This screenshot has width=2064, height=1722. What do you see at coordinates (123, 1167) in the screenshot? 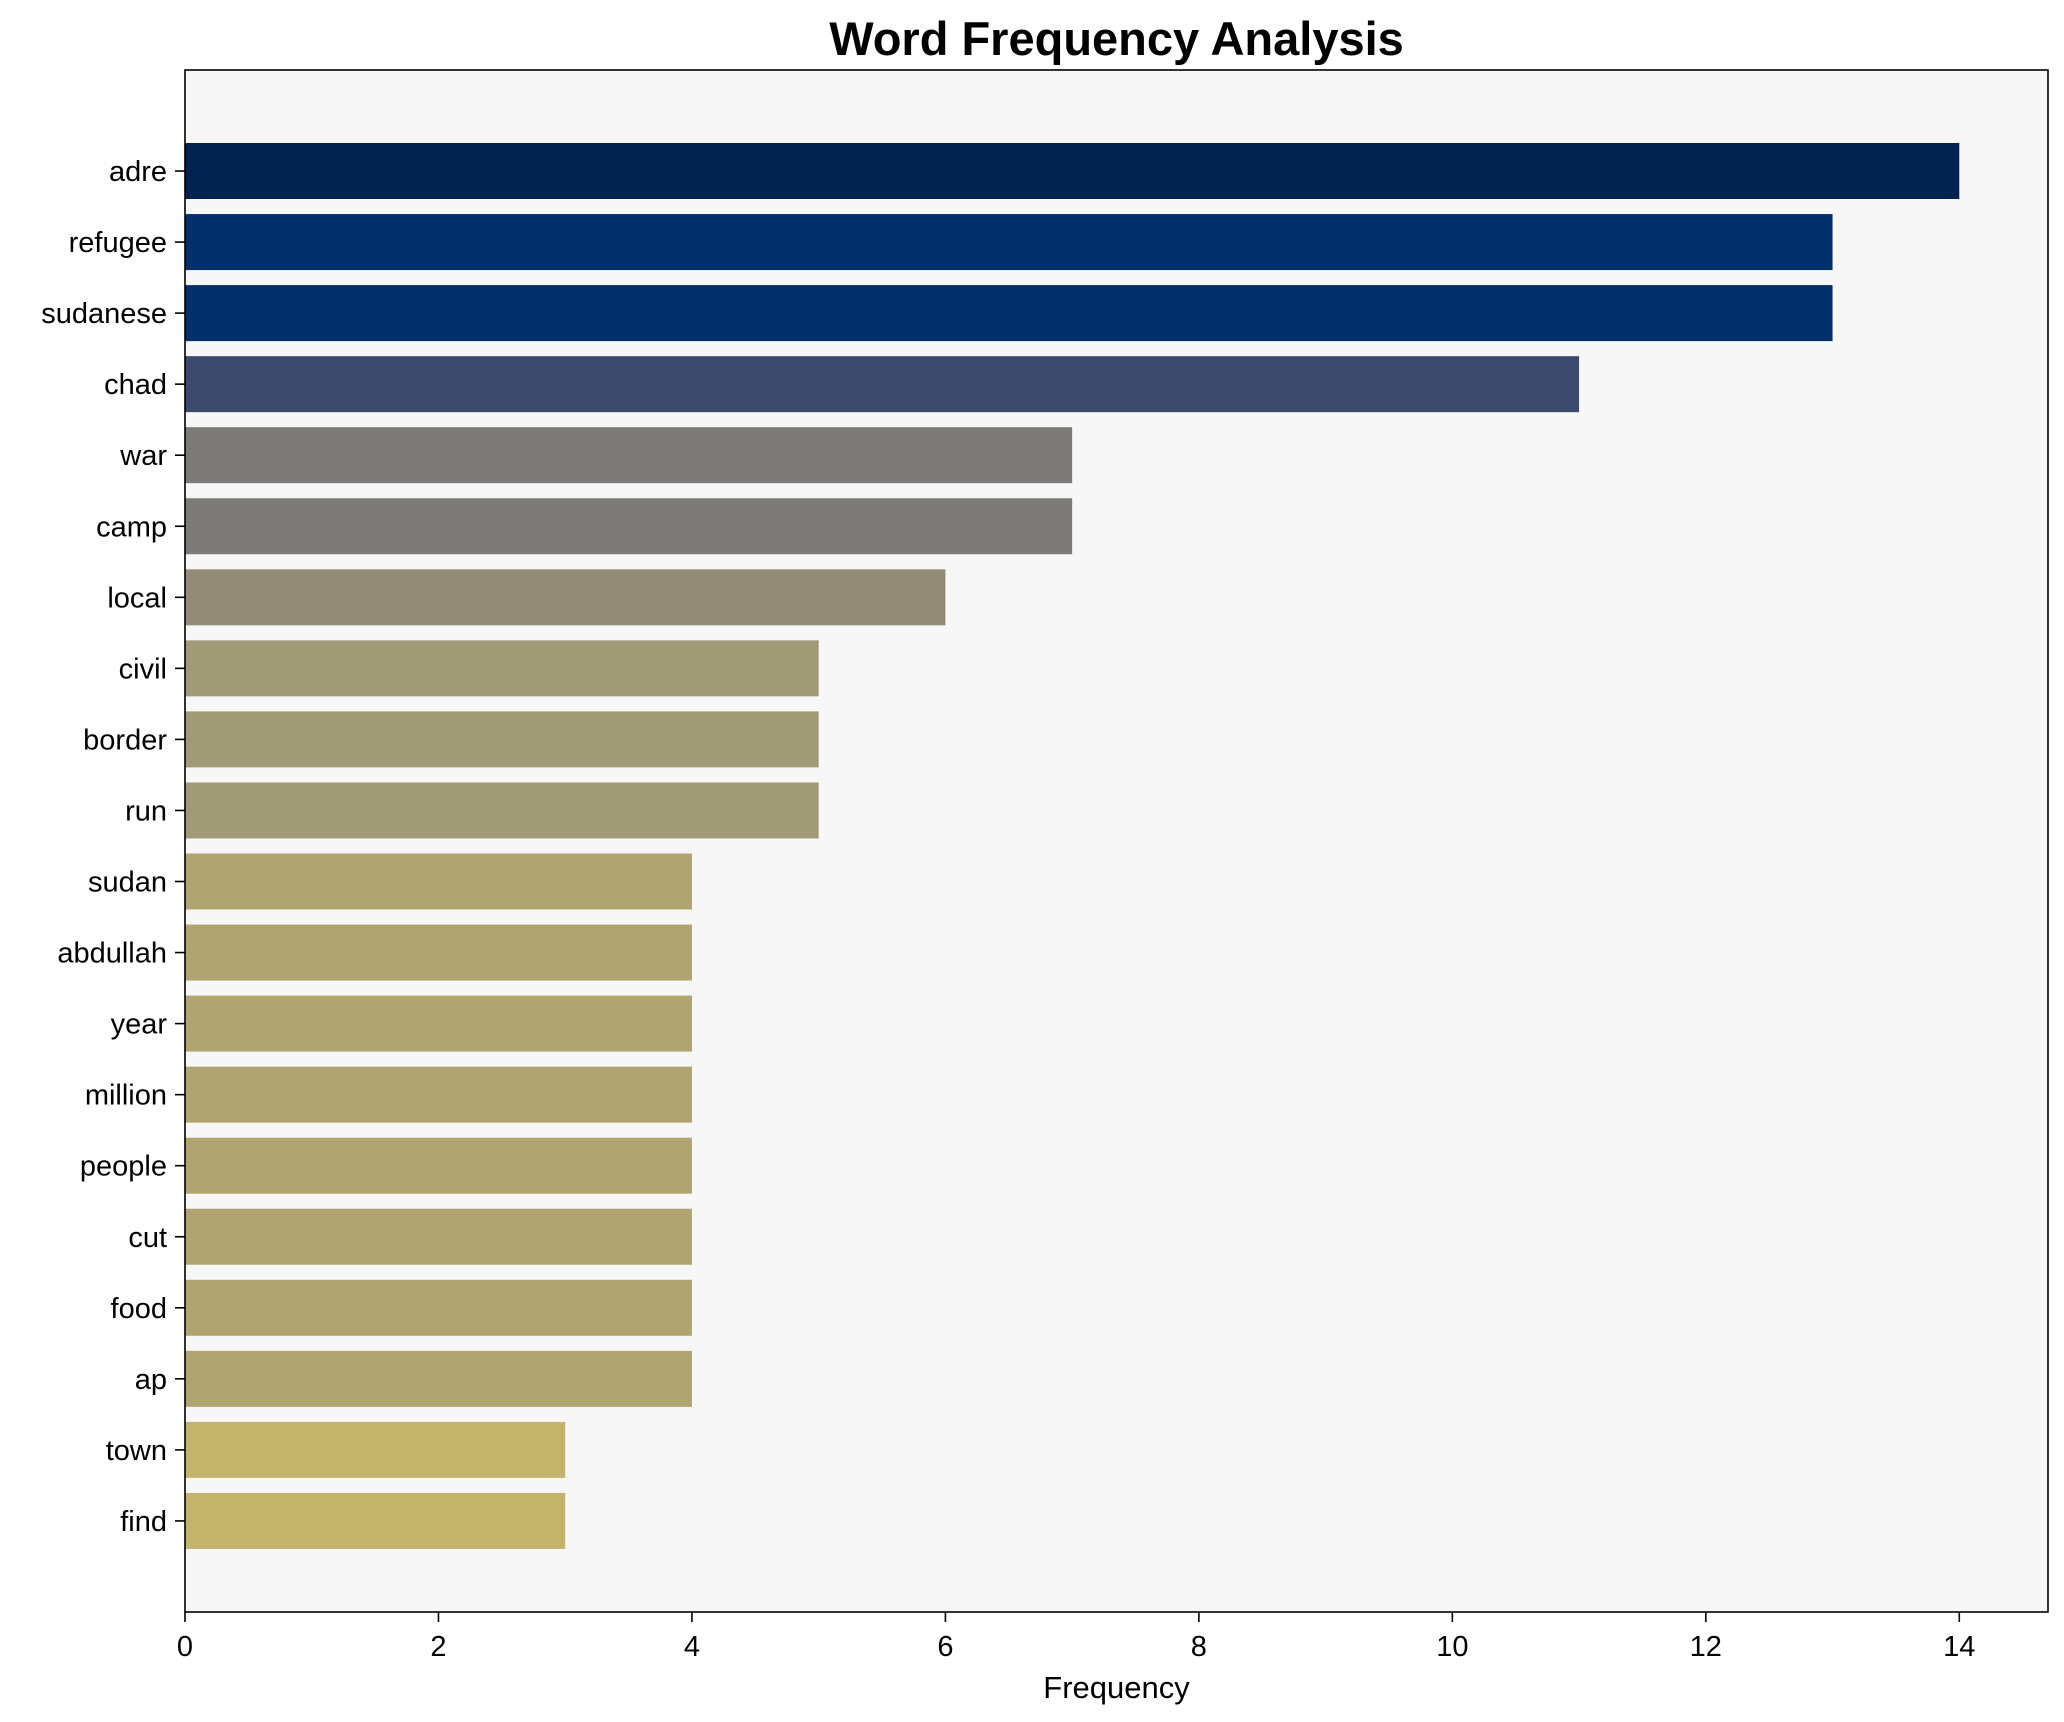
I see `y-tick-label: people` at bounding box center [123, 1167].